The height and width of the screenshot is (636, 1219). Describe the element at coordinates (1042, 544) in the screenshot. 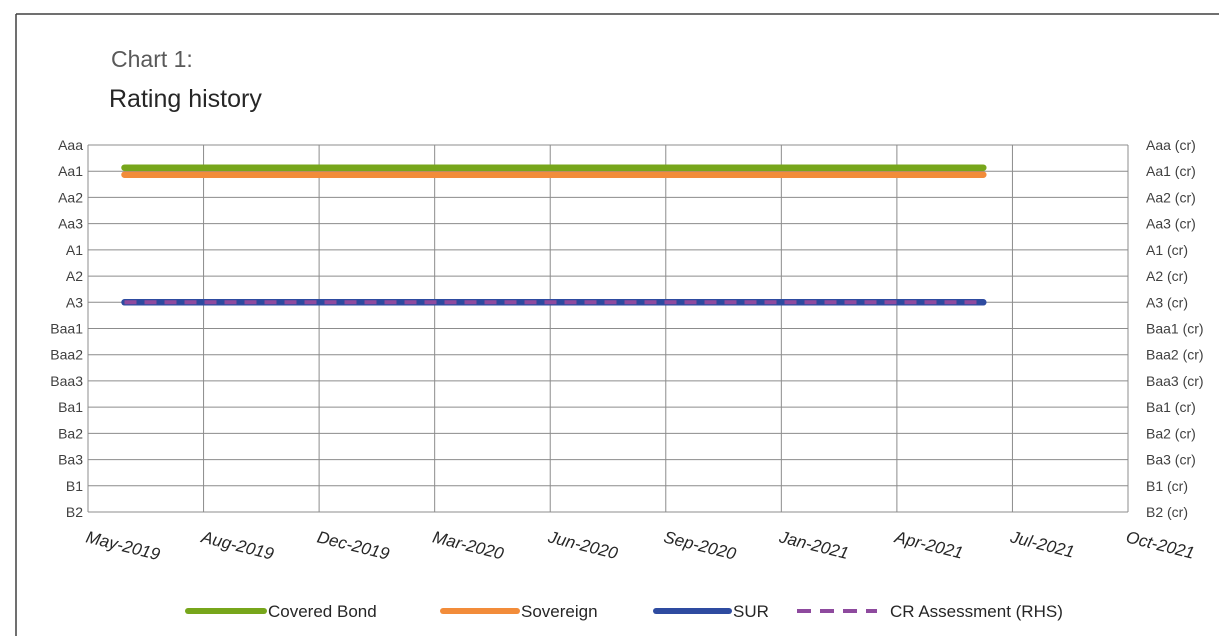

I see `x-tick-label: Jul-2021` at that location.